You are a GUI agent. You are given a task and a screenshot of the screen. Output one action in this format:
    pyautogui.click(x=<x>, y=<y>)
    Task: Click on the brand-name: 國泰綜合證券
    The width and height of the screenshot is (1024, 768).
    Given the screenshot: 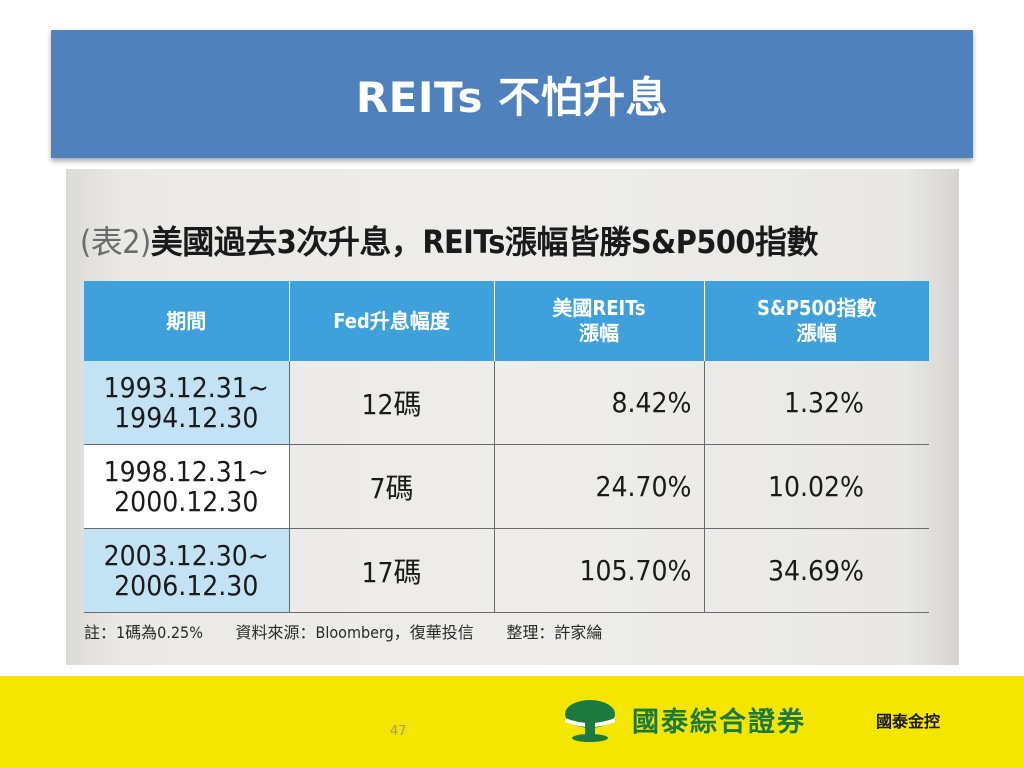 What is the action you would take?
    pyautogui.click(x=719, y=722)
    